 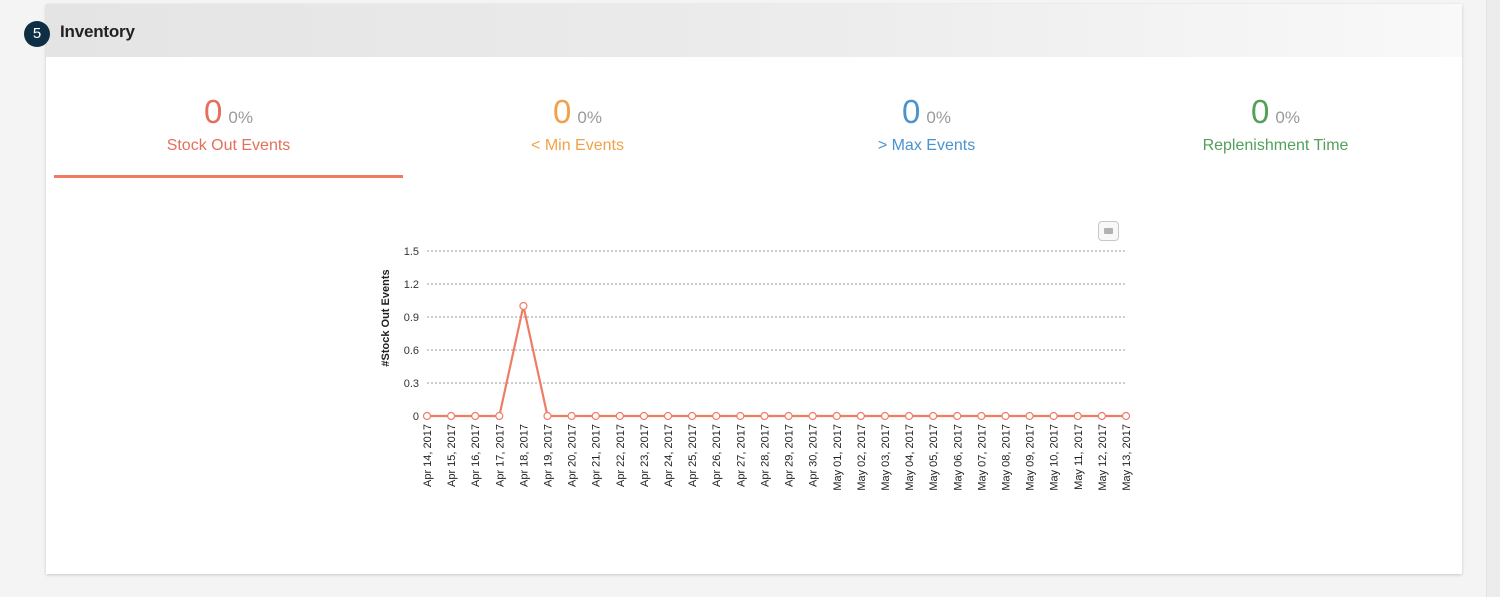 I want to click on x-tick-label: May 12, 2017, so click(x=1103, y=457).